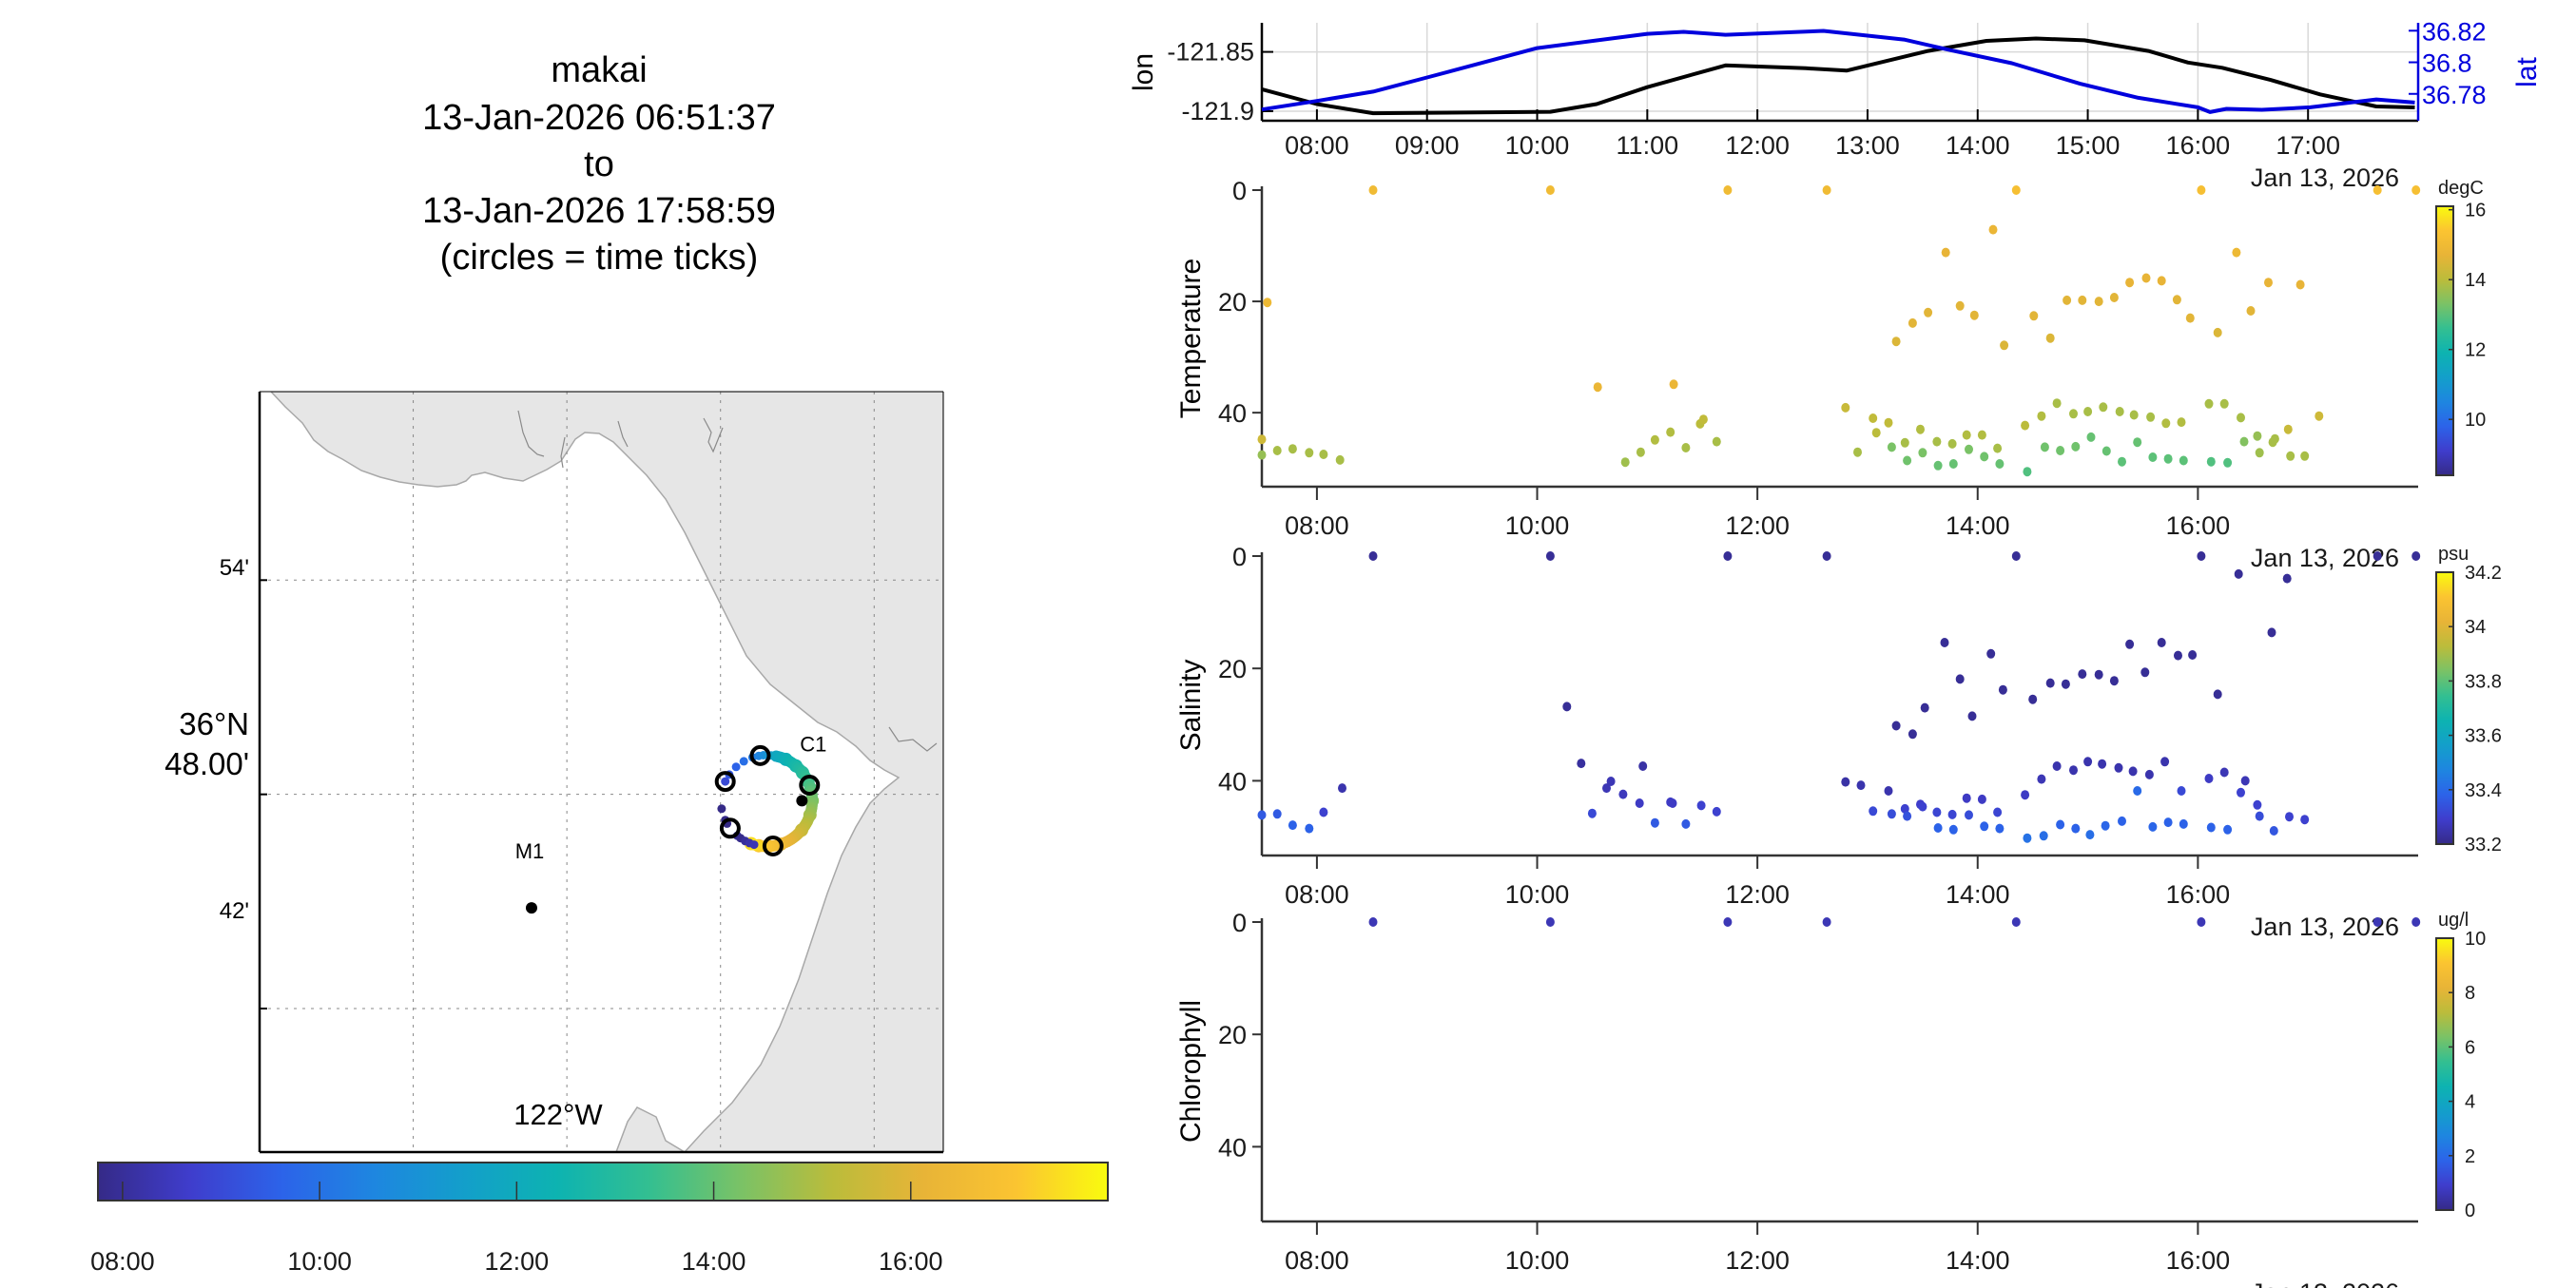 The height and width of the screenshot is (1288, 2576). Describe the element at coordinates (2483, 790) in the screenshot. I see `colorbar-tick-label: 33.4` at that location.